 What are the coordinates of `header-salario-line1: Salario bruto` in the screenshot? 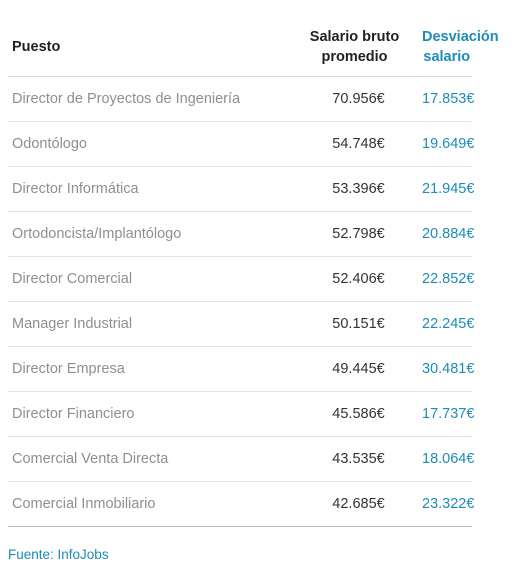 It's located at (354, 36).